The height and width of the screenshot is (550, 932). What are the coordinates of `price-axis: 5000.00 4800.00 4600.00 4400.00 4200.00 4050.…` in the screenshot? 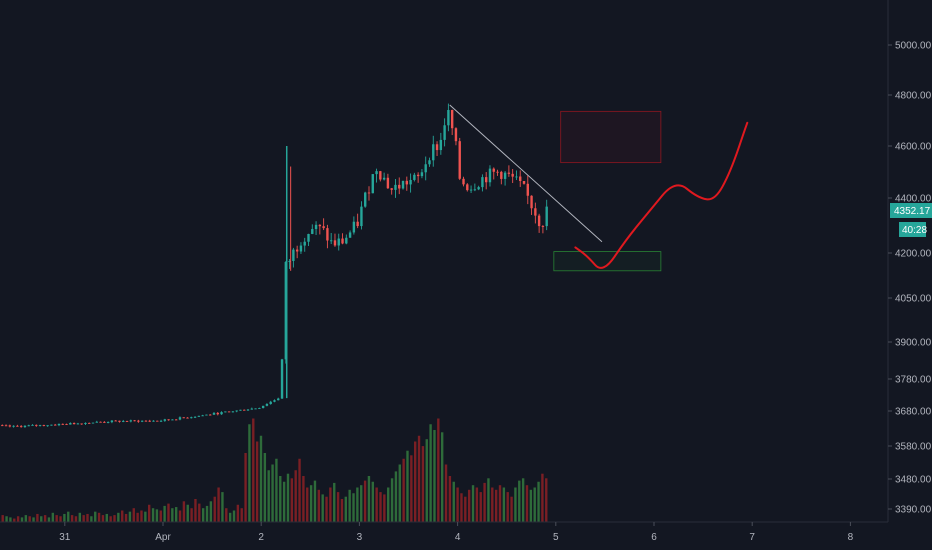 It's located at (909, 261).